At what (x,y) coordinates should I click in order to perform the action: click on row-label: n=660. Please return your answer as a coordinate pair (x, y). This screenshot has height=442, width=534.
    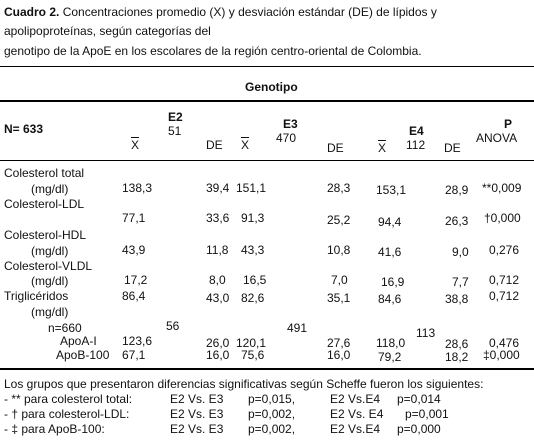
    Looking at the image, I should click on (65, 328).